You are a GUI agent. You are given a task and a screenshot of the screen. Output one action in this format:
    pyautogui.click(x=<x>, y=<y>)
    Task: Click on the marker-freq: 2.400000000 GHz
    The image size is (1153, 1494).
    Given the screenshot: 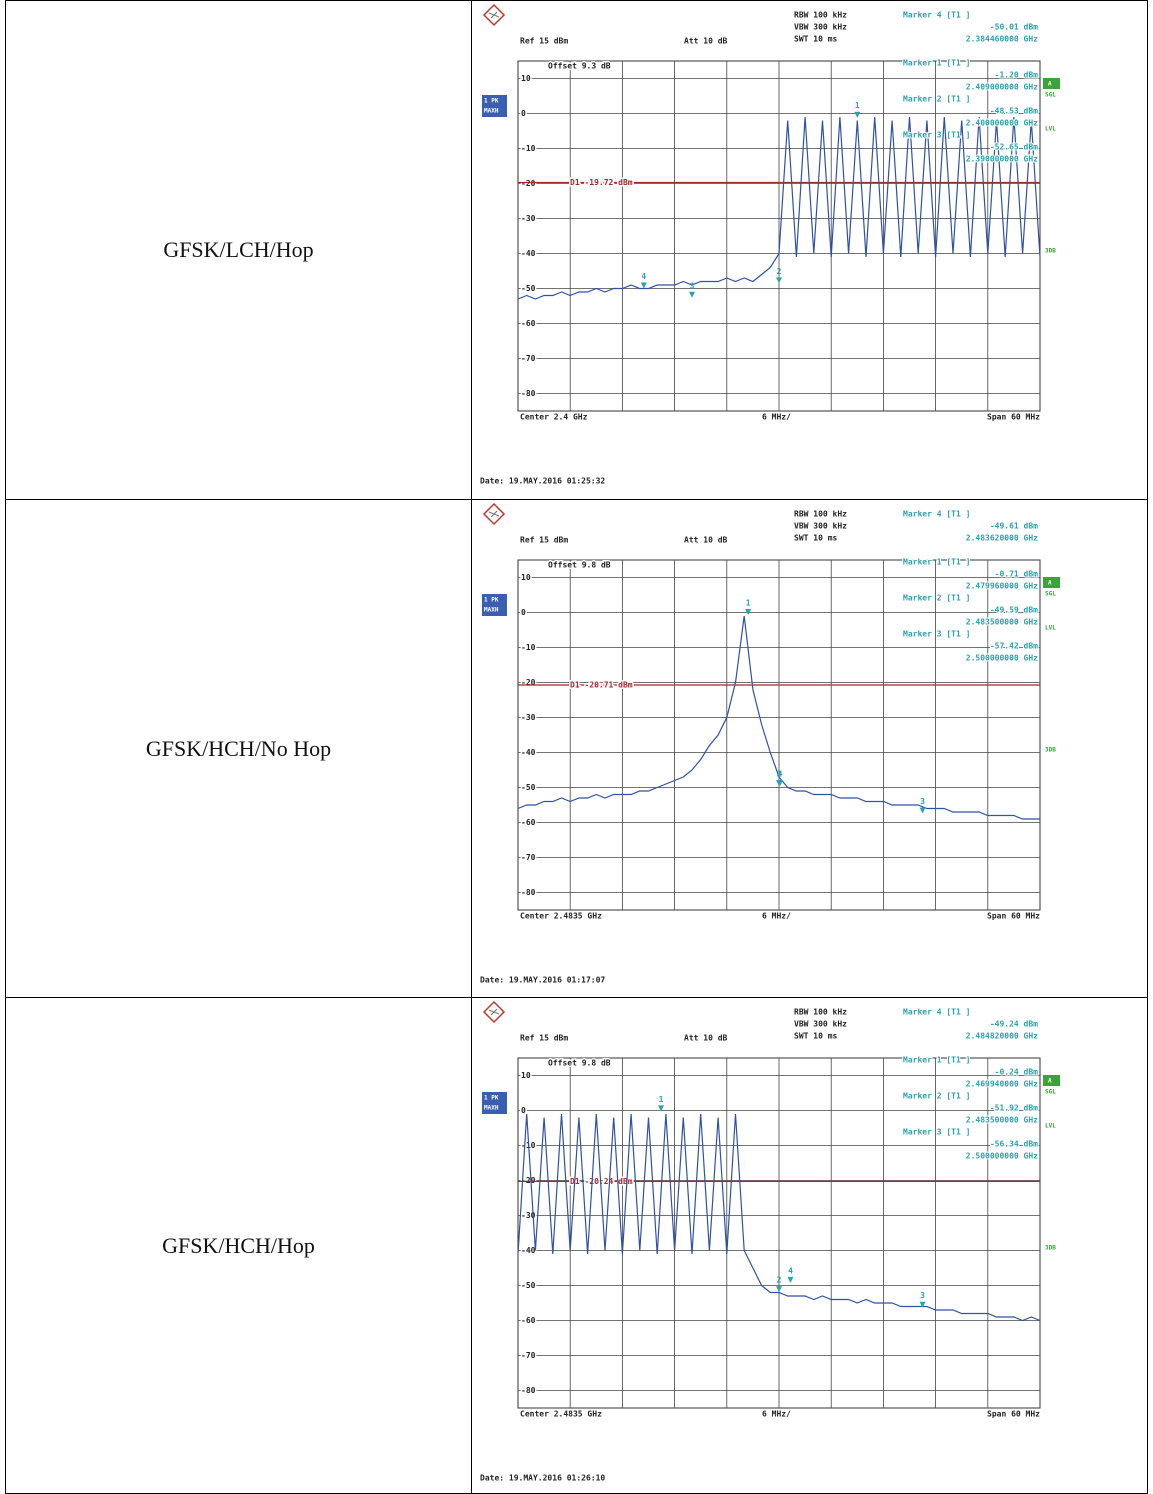 What is the action you would take?
    pyautogui.click(x=1002, y=123)
    